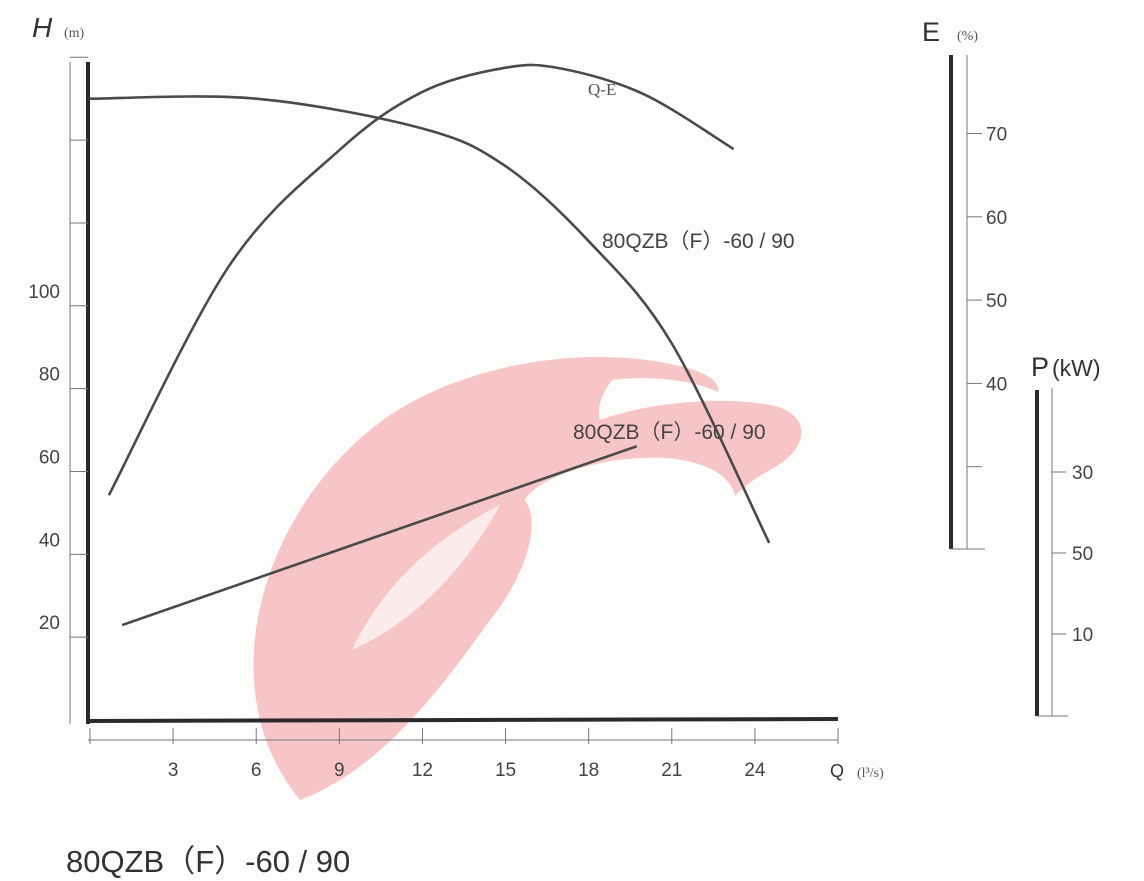 This screenshot has height=881, width=1144. Describe the element at coordinates (996, 135) in the screenshot. I see `e-tick-label: 70` at that location.